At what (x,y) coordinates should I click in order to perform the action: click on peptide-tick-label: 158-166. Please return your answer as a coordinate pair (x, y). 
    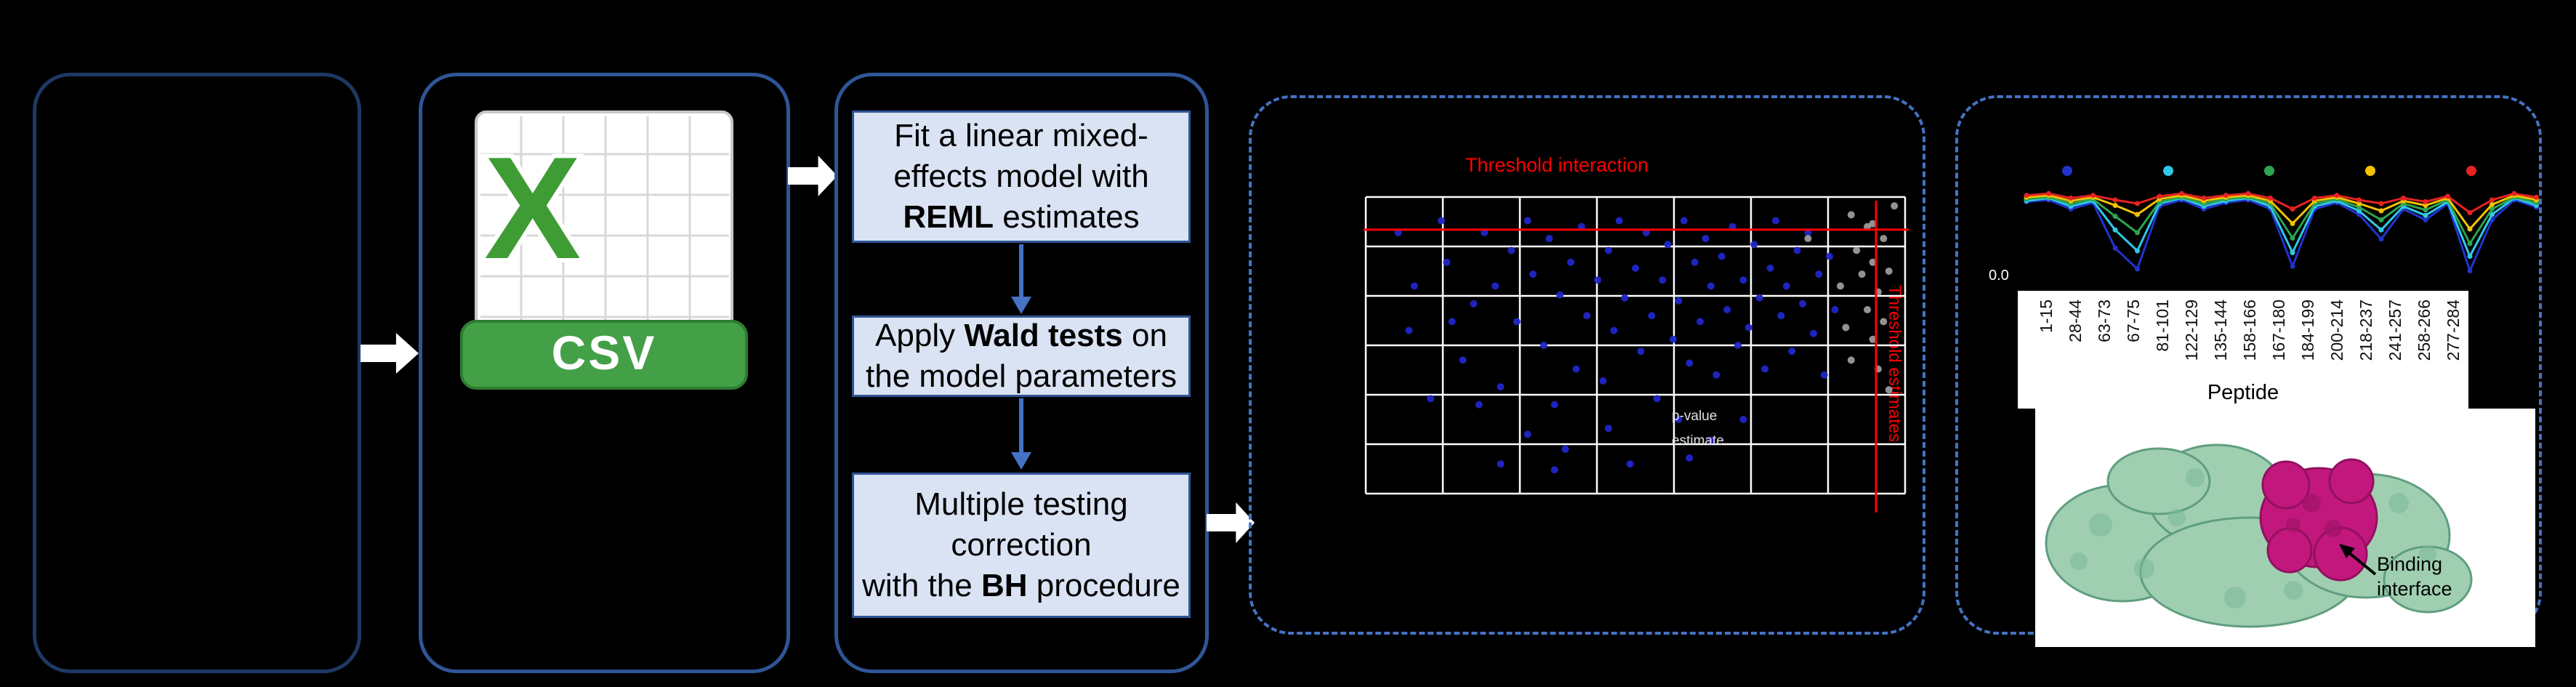
    Looking at the image, I should click on (2249, 330).